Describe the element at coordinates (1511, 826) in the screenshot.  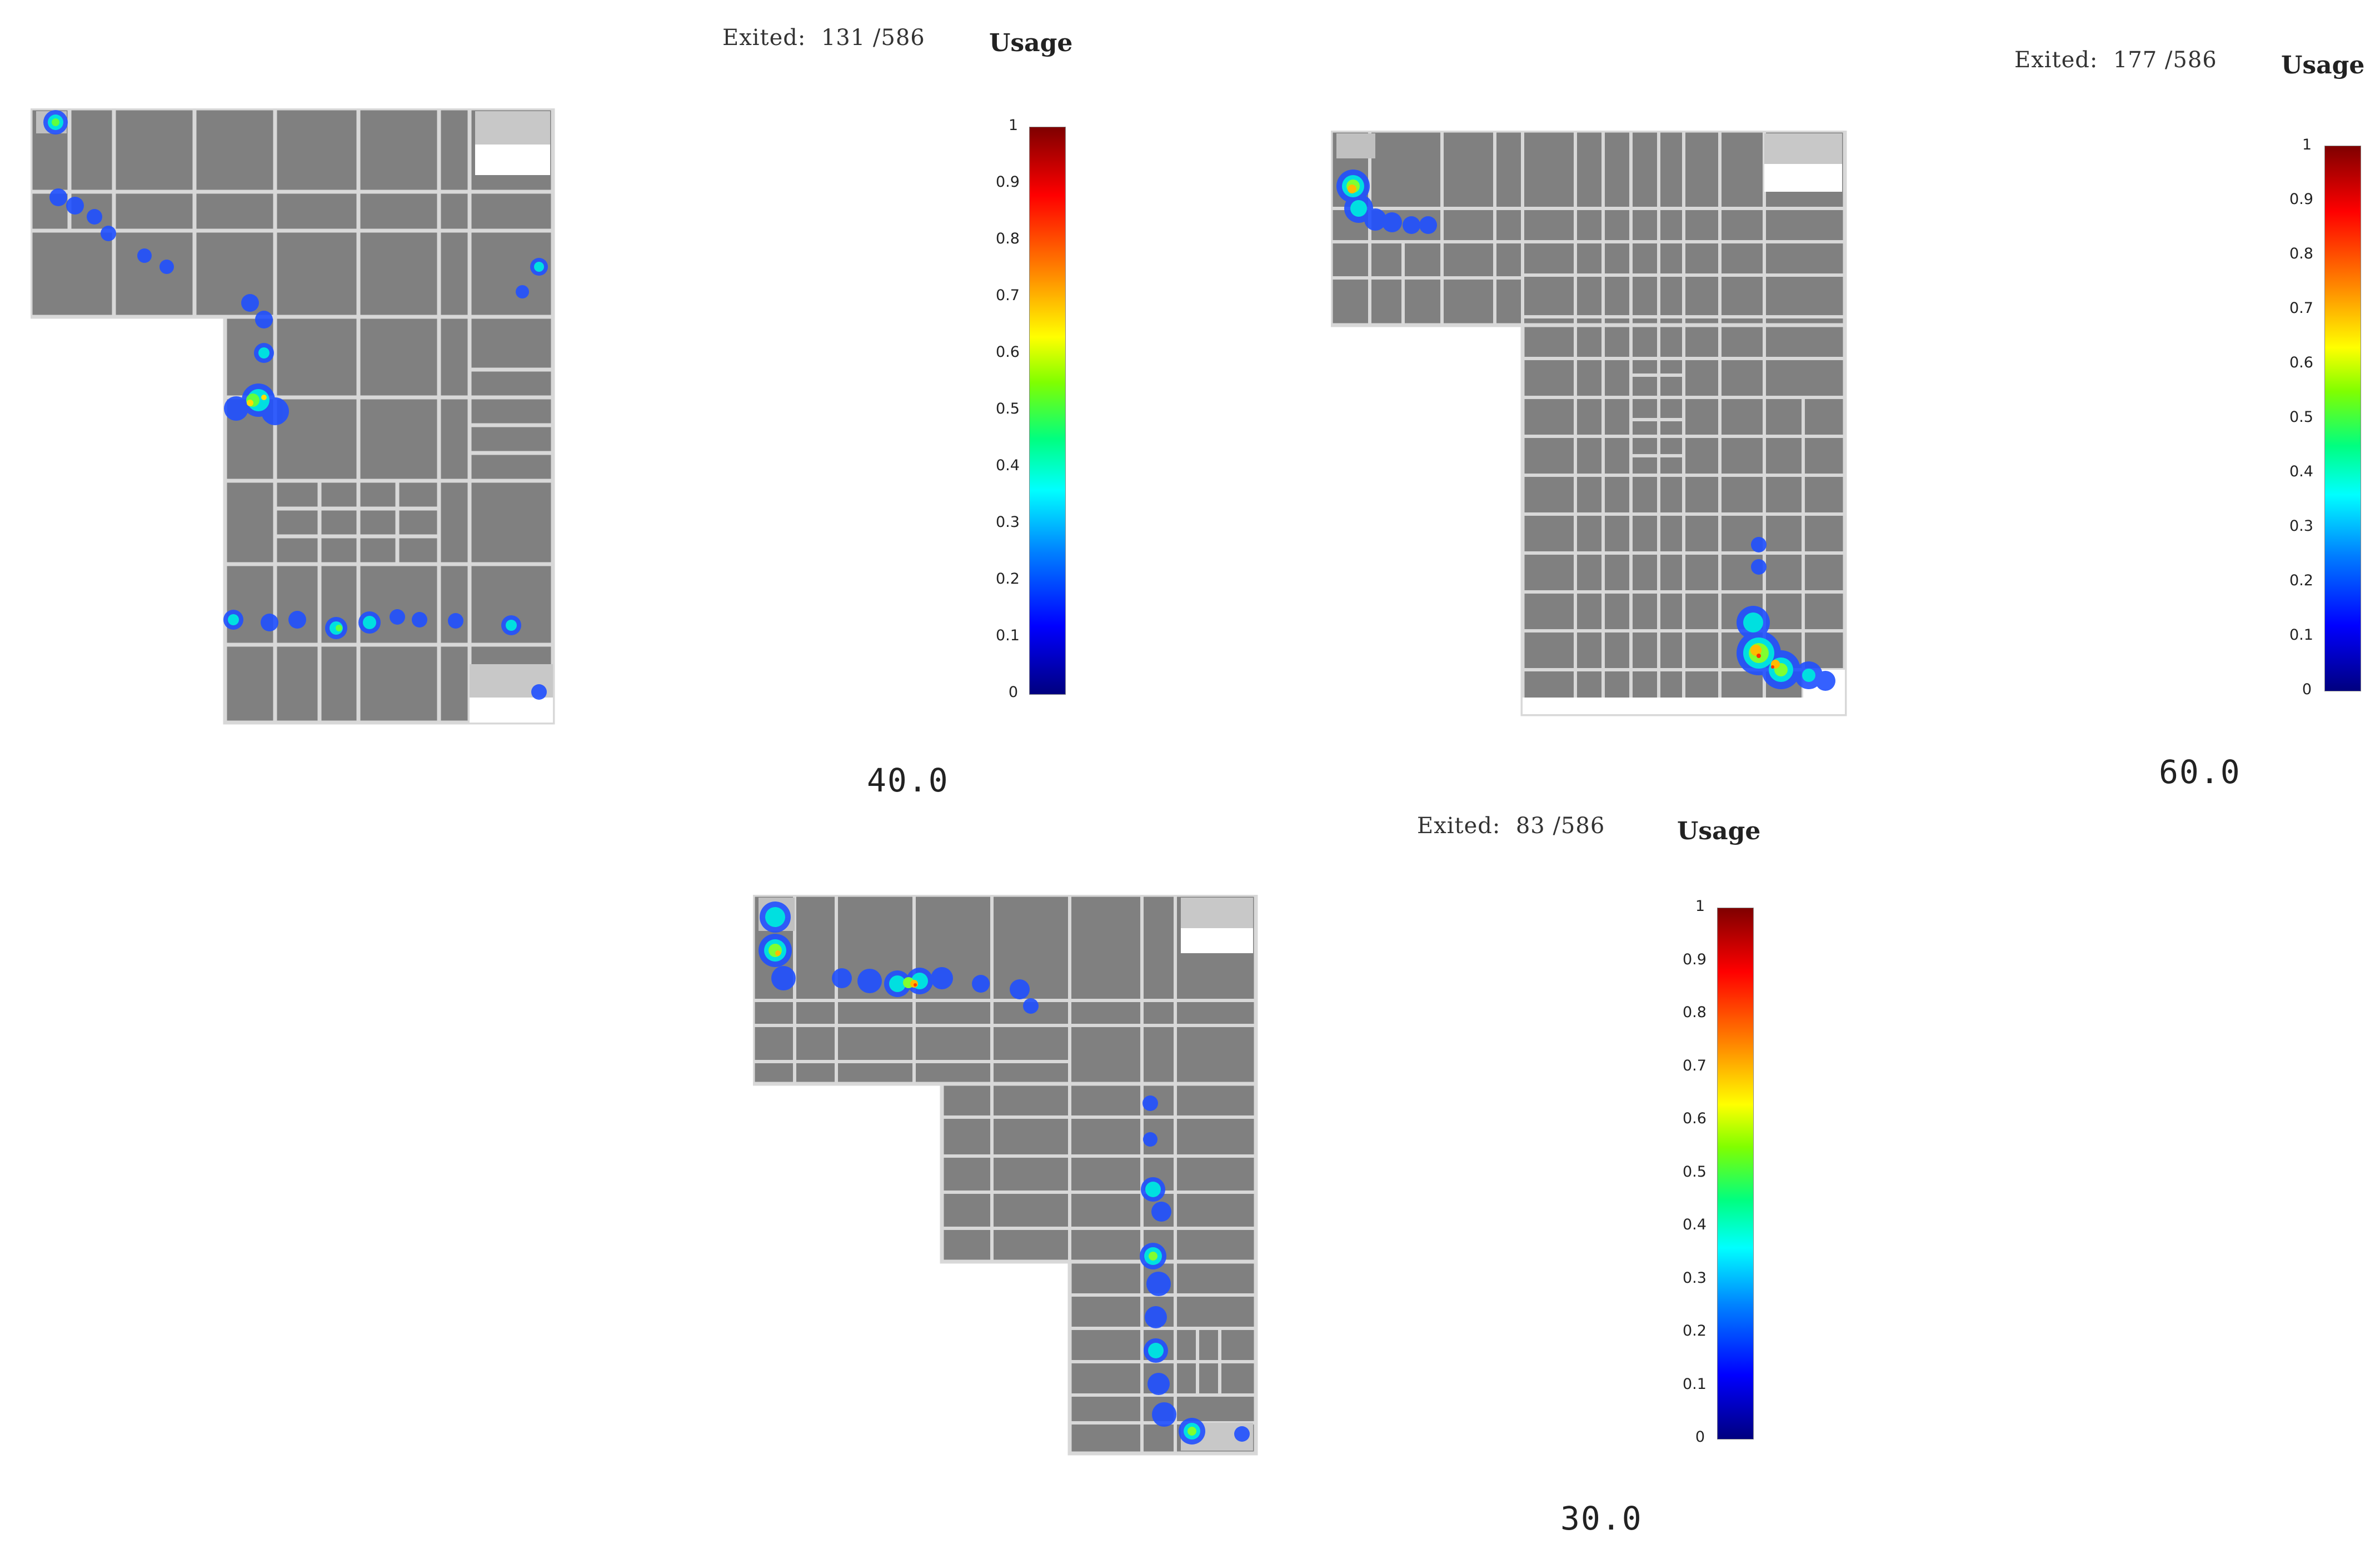
I see `exited-counter: Exited: 83 /586` at that location.